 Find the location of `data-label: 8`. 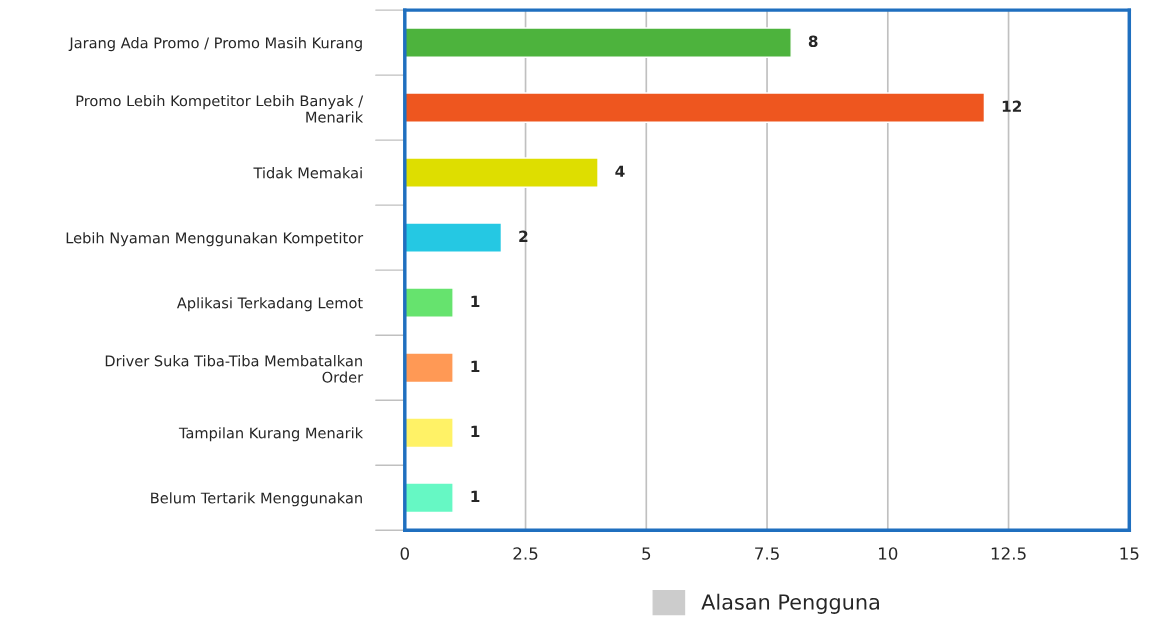

data-label: 8 is located at coordinates (813, 41).